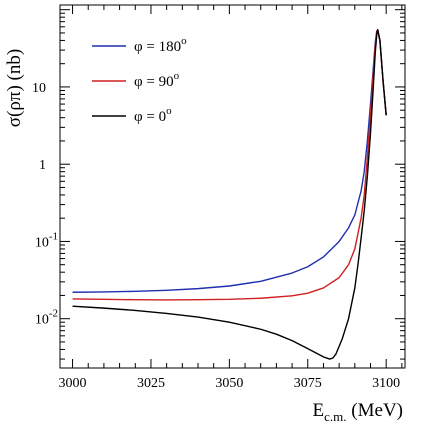 The width and height of the screenshot is (425, 425). Describe the element at coordinates (319, 410) in the screenshot. I see `x-axis-title-main: E` at that location.